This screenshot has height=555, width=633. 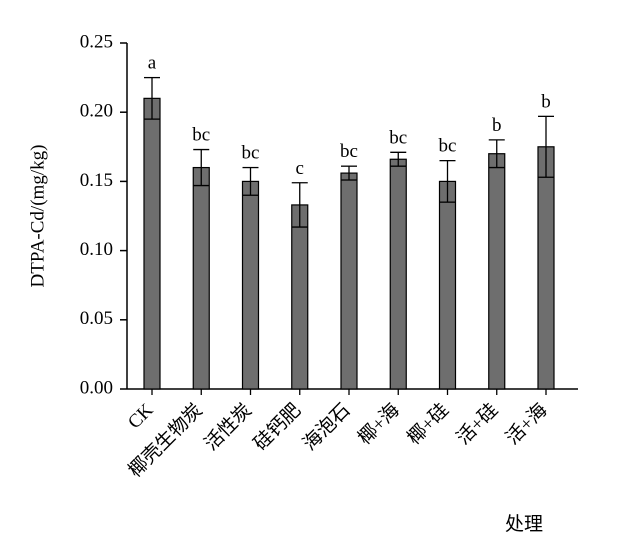 I want to click on category-label: CK, so click(x=141, y=416).